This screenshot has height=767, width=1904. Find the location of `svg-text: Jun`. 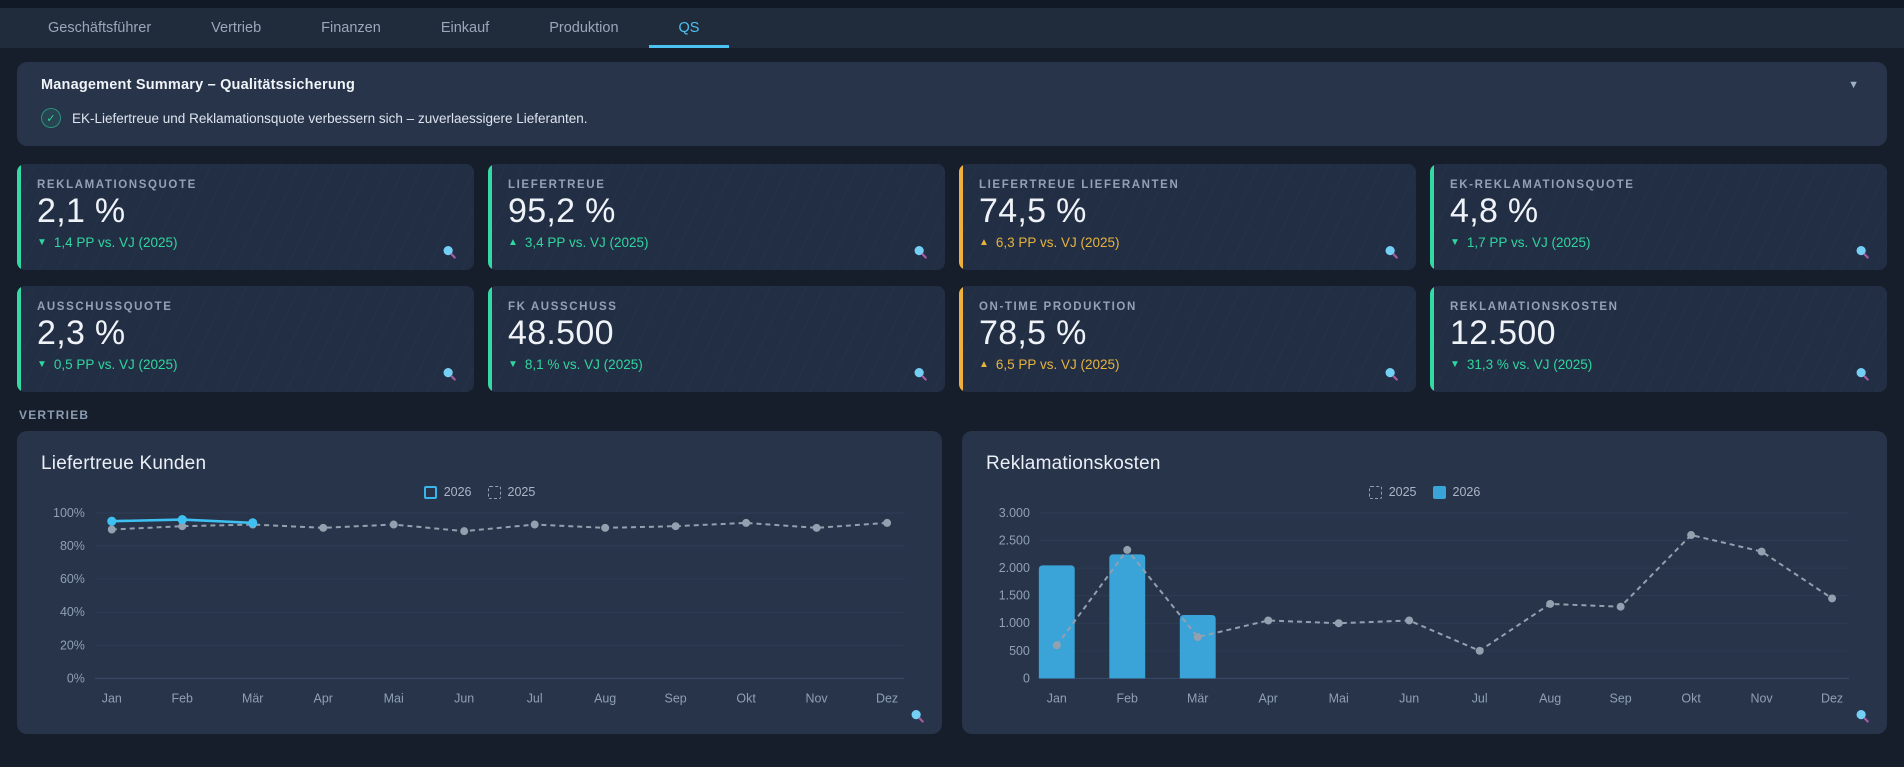

svg-text: Jun is located at coordinates (464, 698).